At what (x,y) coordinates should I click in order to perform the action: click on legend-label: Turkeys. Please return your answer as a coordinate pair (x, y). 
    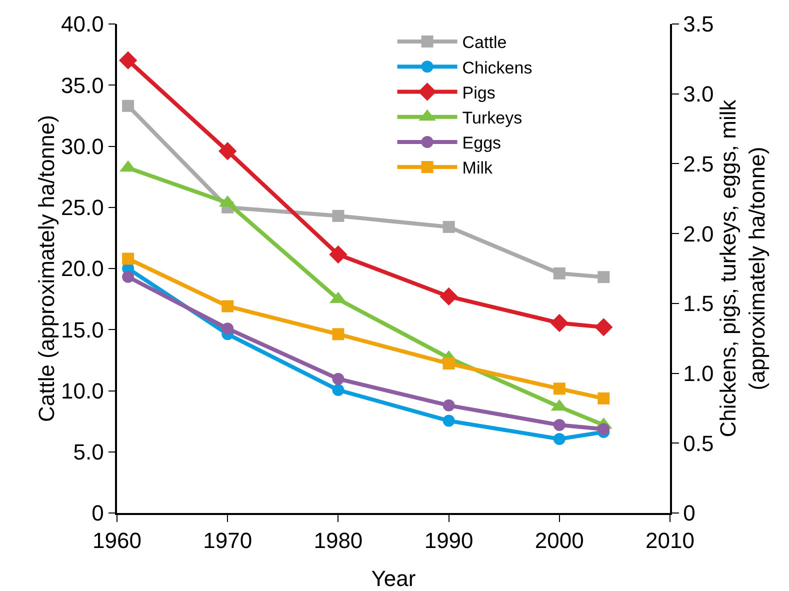
    Looking at the image, I should click on (492, 118).